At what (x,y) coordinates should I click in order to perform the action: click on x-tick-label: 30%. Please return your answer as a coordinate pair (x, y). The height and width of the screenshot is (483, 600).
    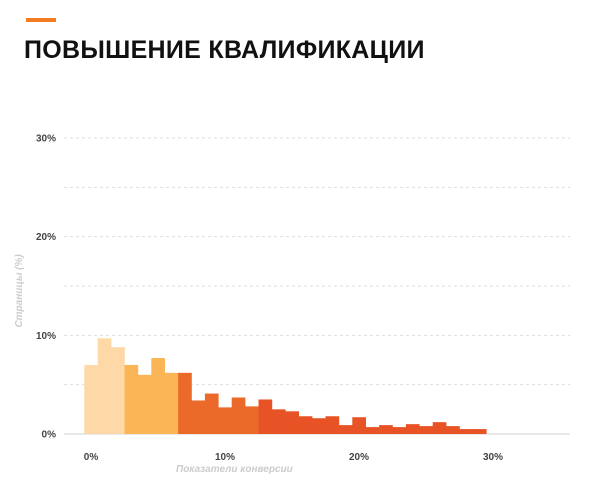
    Looking at the image, I should click on (493, 457).